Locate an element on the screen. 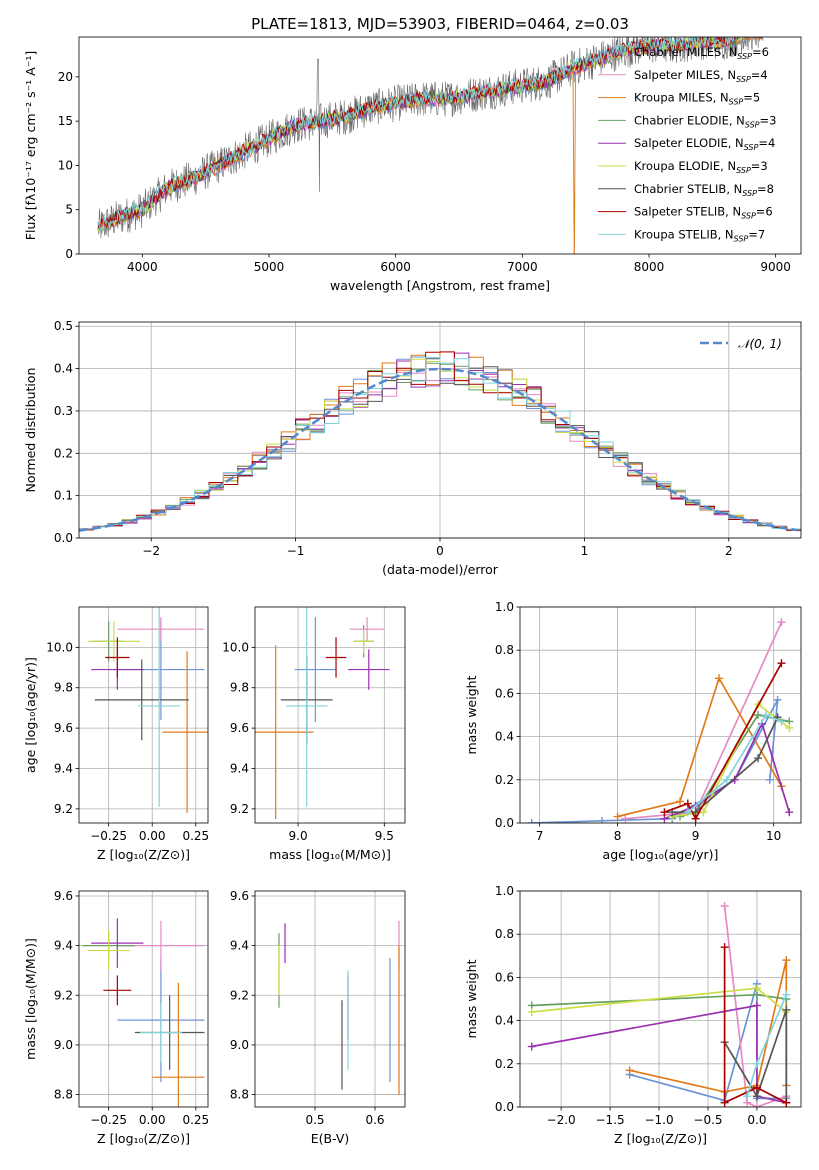 The image size is (819, 1170). weight-vs-age-plot-area is located at coordinates (660, 720).